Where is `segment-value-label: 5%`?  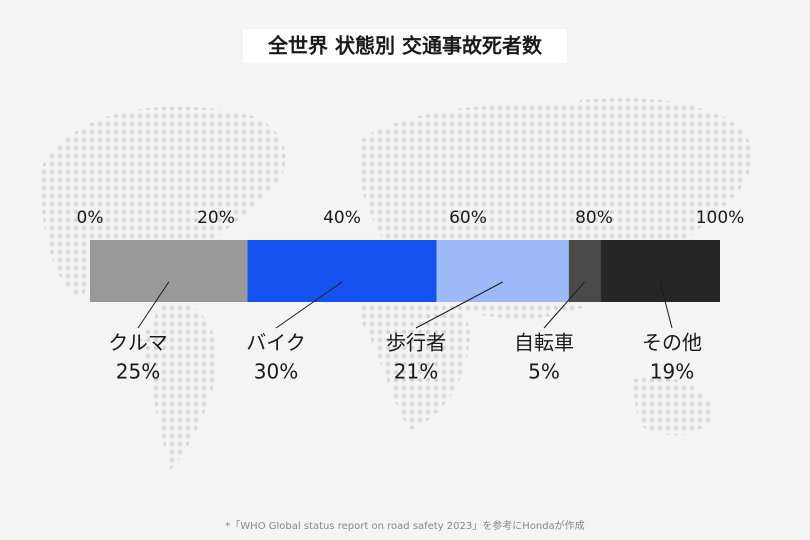
segment-value-label: 5% is located at coordinates (544, 372).